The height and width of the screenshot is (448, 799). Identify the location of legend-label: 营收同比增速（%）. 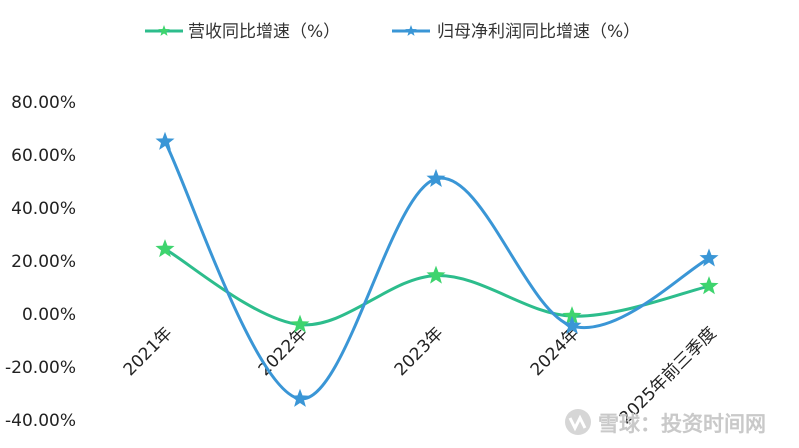
(264, 32).